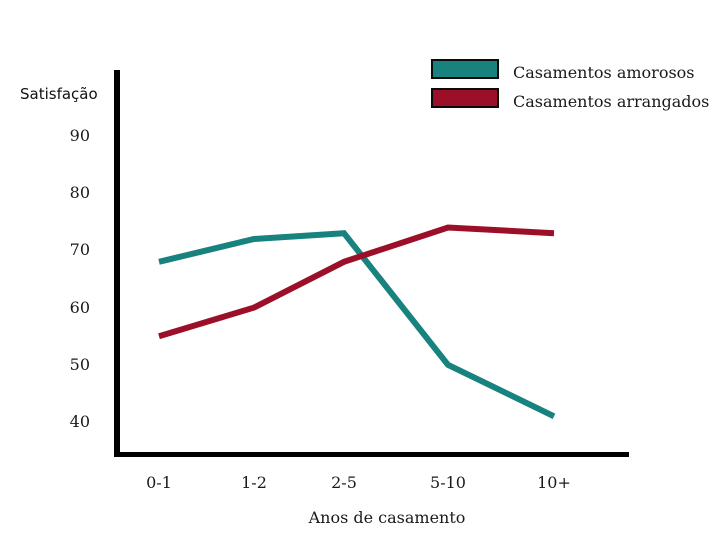 The image size is (720, 540). Describe the element at coordinates (79, 421) in the screenshot. I see `y-tick-label: 40` at that location.